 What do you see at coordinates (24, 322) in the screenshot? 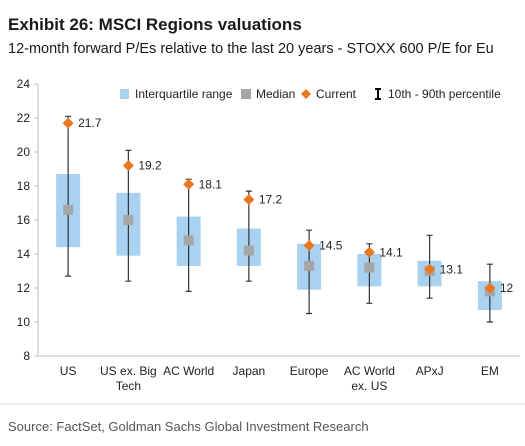
I see `y-tick-label: 10` at bounding box center [24, 322].